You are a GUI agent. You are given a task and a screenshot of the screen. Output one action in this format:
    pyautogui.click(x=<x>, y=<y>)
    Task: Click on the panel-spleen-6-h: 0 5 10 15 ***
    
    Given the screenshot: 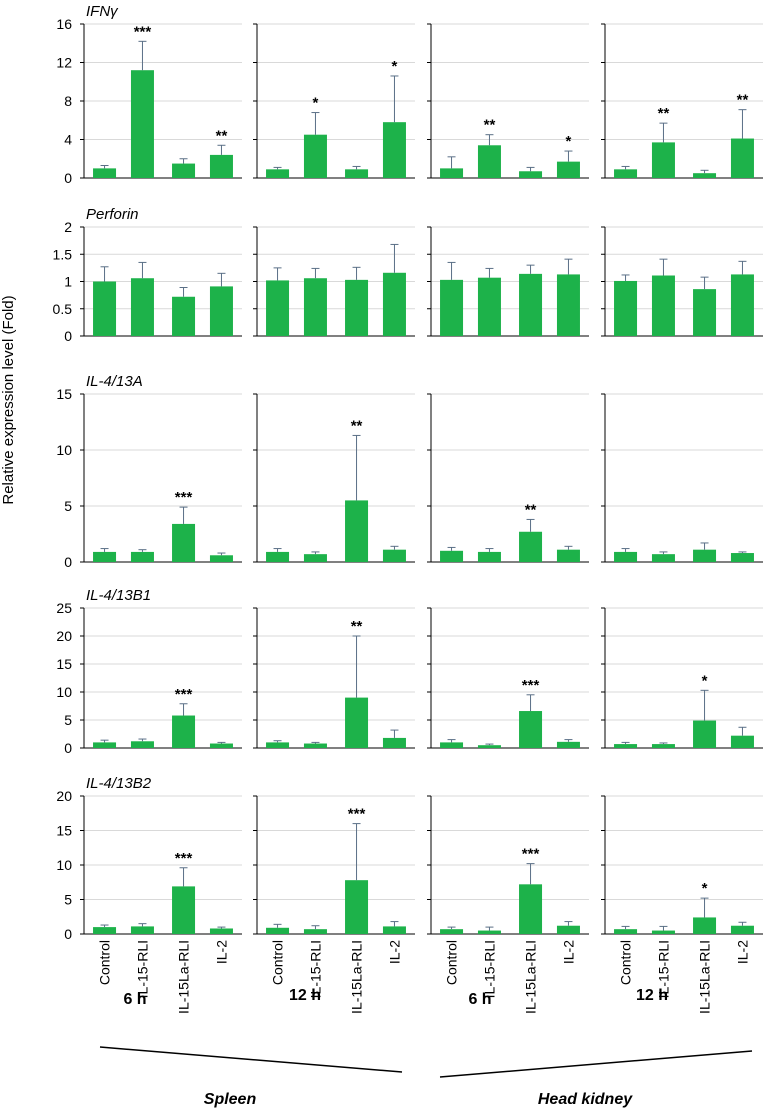 What is the action you would take?
    pyautogui.click(x=149, y=478)
    